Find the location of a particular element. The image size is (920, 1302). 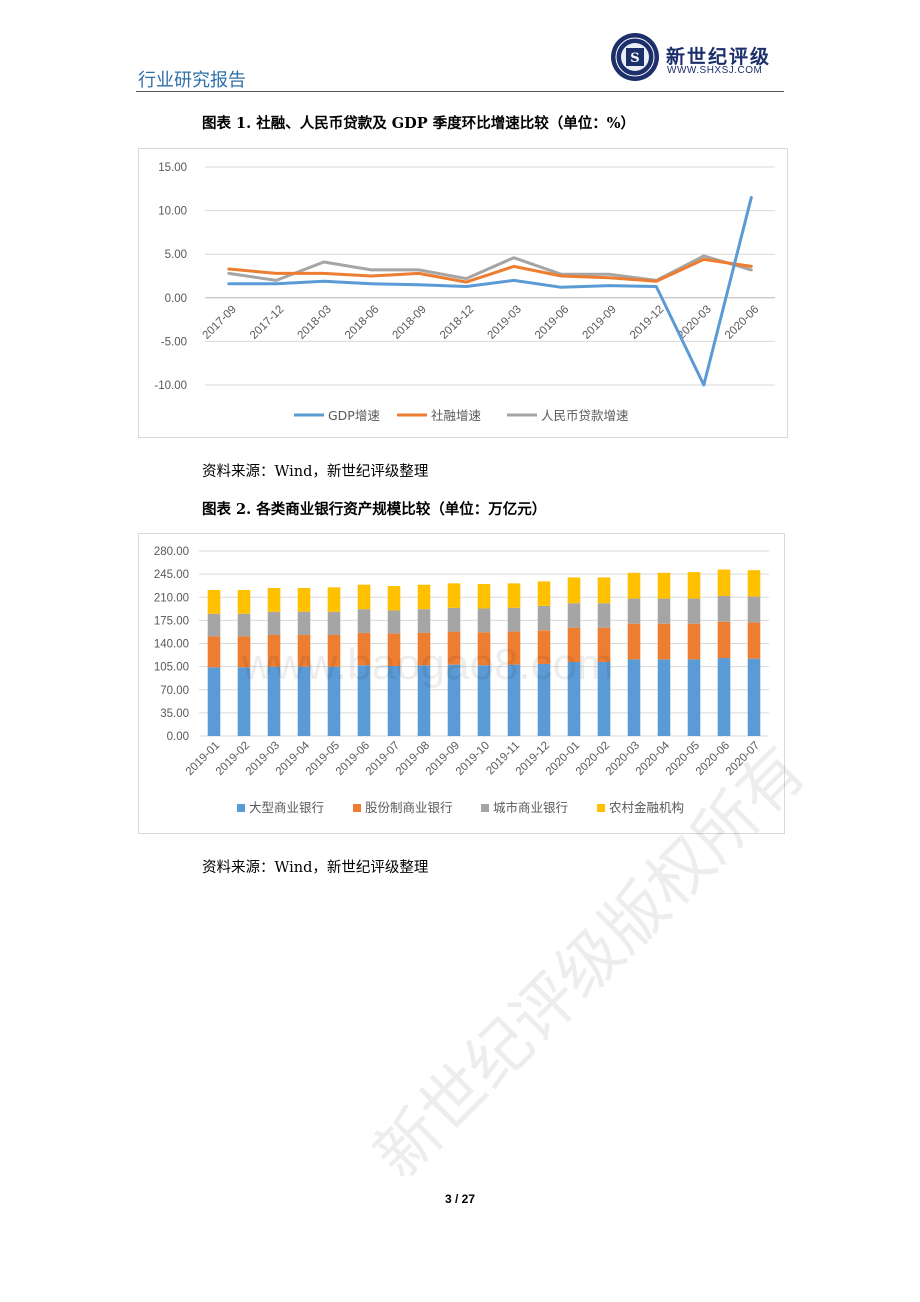

x-tick-label: 2019-06 is located at coordinates (552, 322).